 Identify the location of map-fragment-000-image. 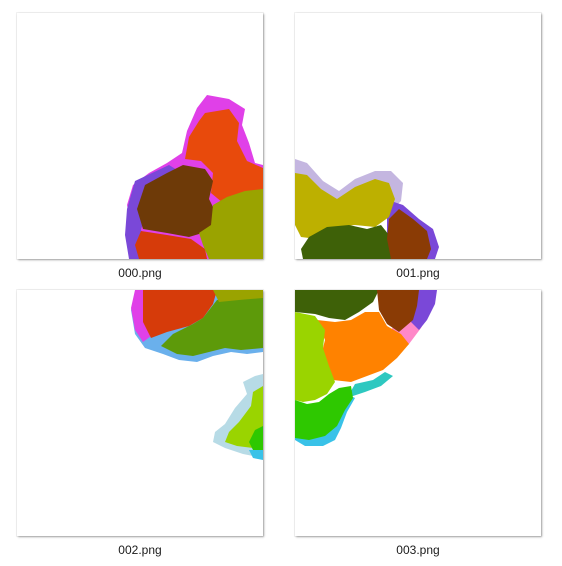
(194, 177).